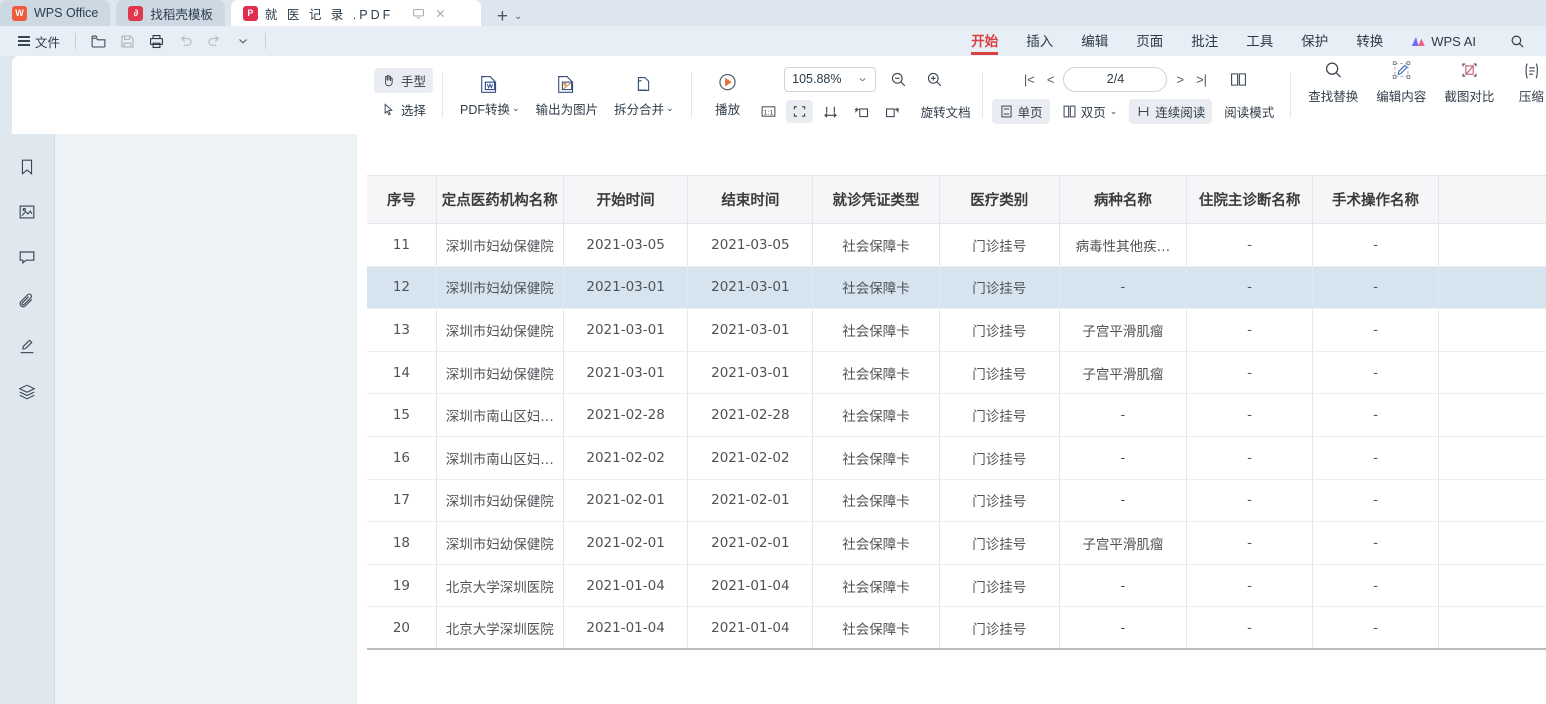 The width and height of the screenshot is (1546, 704). What do you see at coordinates (830, 111) in the screenshot?
I see `fit-width-button` at bounding box center [830, 111].